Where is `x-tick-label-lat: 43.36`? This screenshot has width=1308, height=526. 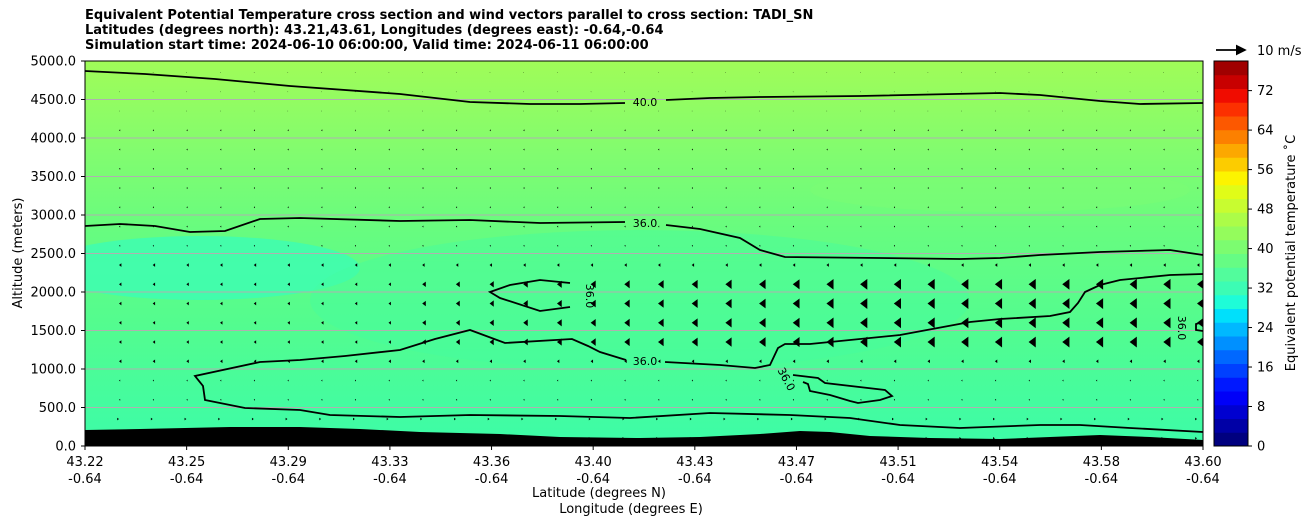
x-tick-label-lat: 43.36 is located at coordinates (491, 462).